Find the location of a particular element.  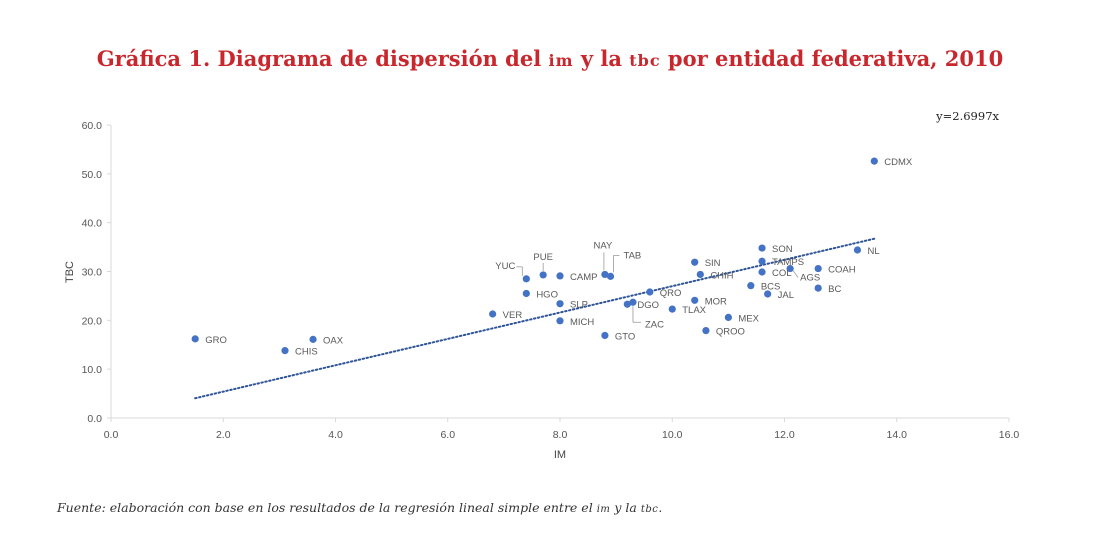

point-label-bc: BC is located at coordinates (834, 289).